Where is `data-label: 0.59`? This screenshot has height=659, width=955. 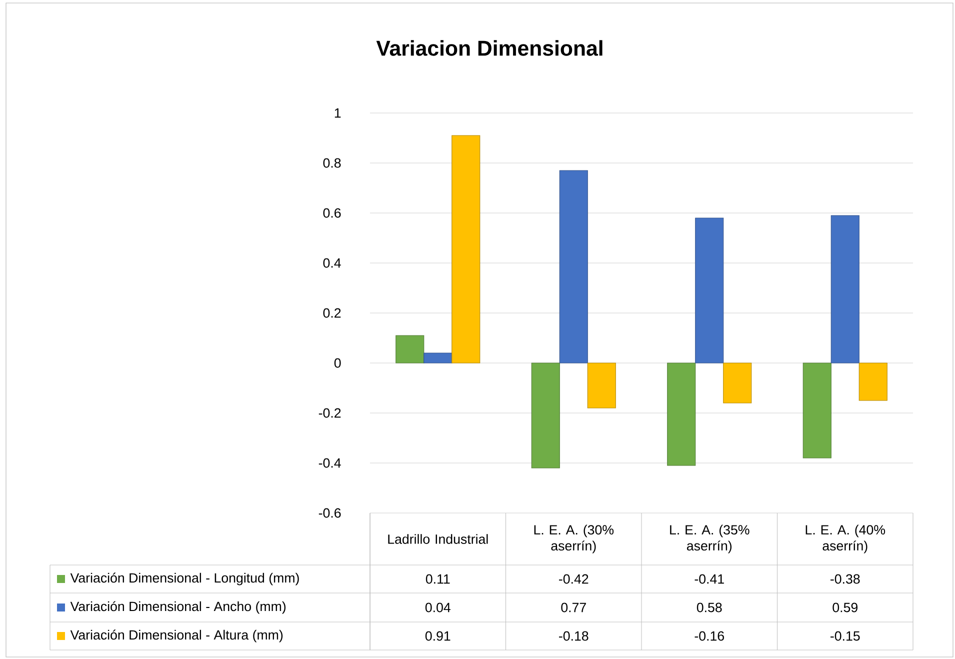
data-label: 0.59 is located at coordinates (845, 607).